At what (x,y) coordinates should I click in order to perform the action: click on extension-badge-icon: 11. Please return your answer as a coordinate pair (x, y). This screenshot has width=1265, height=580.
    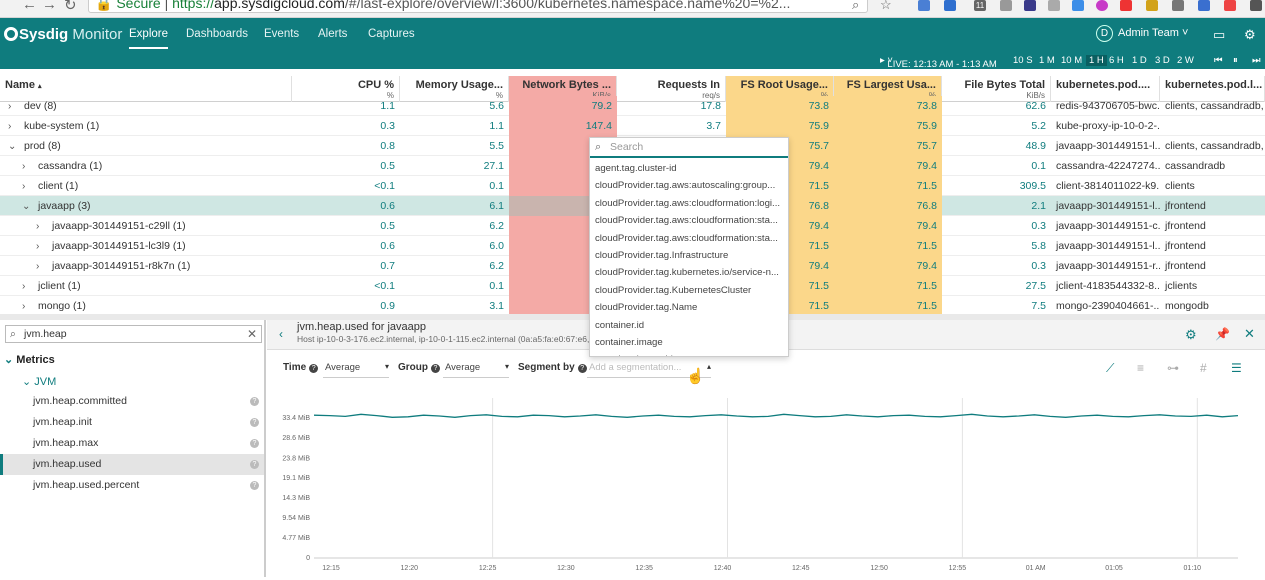
    Looking at the image, I should click on (980, 5).